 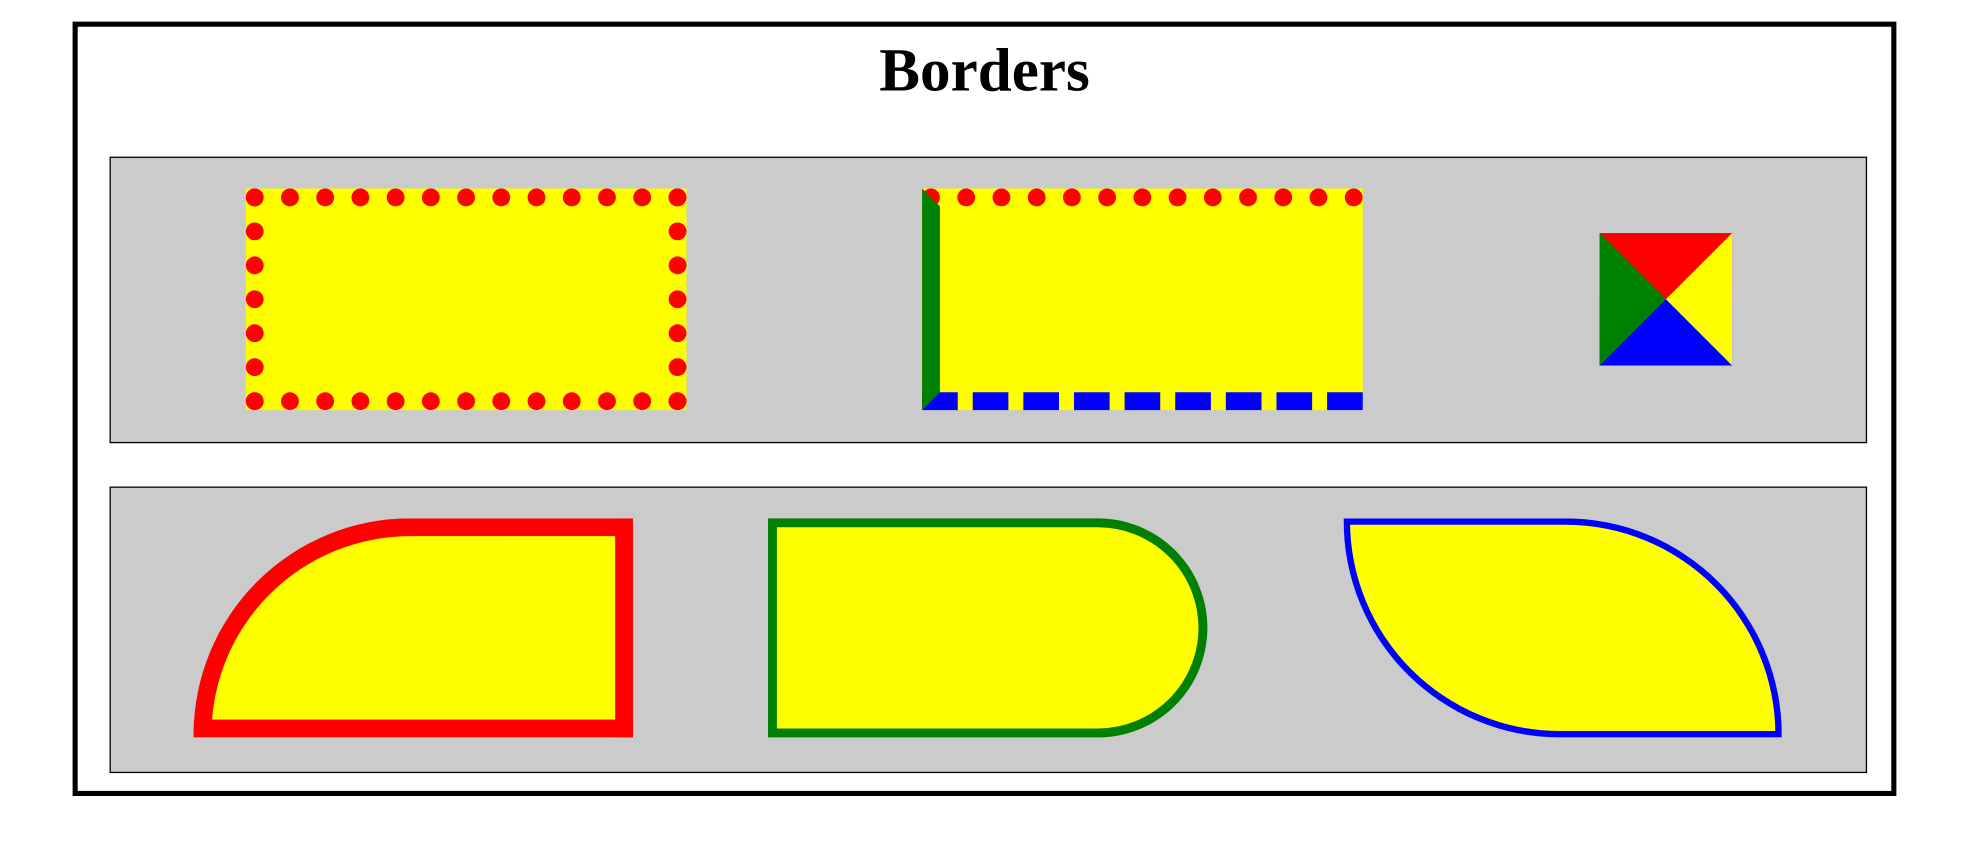 I want to click on title: Borders, so click(x=984, y=70).